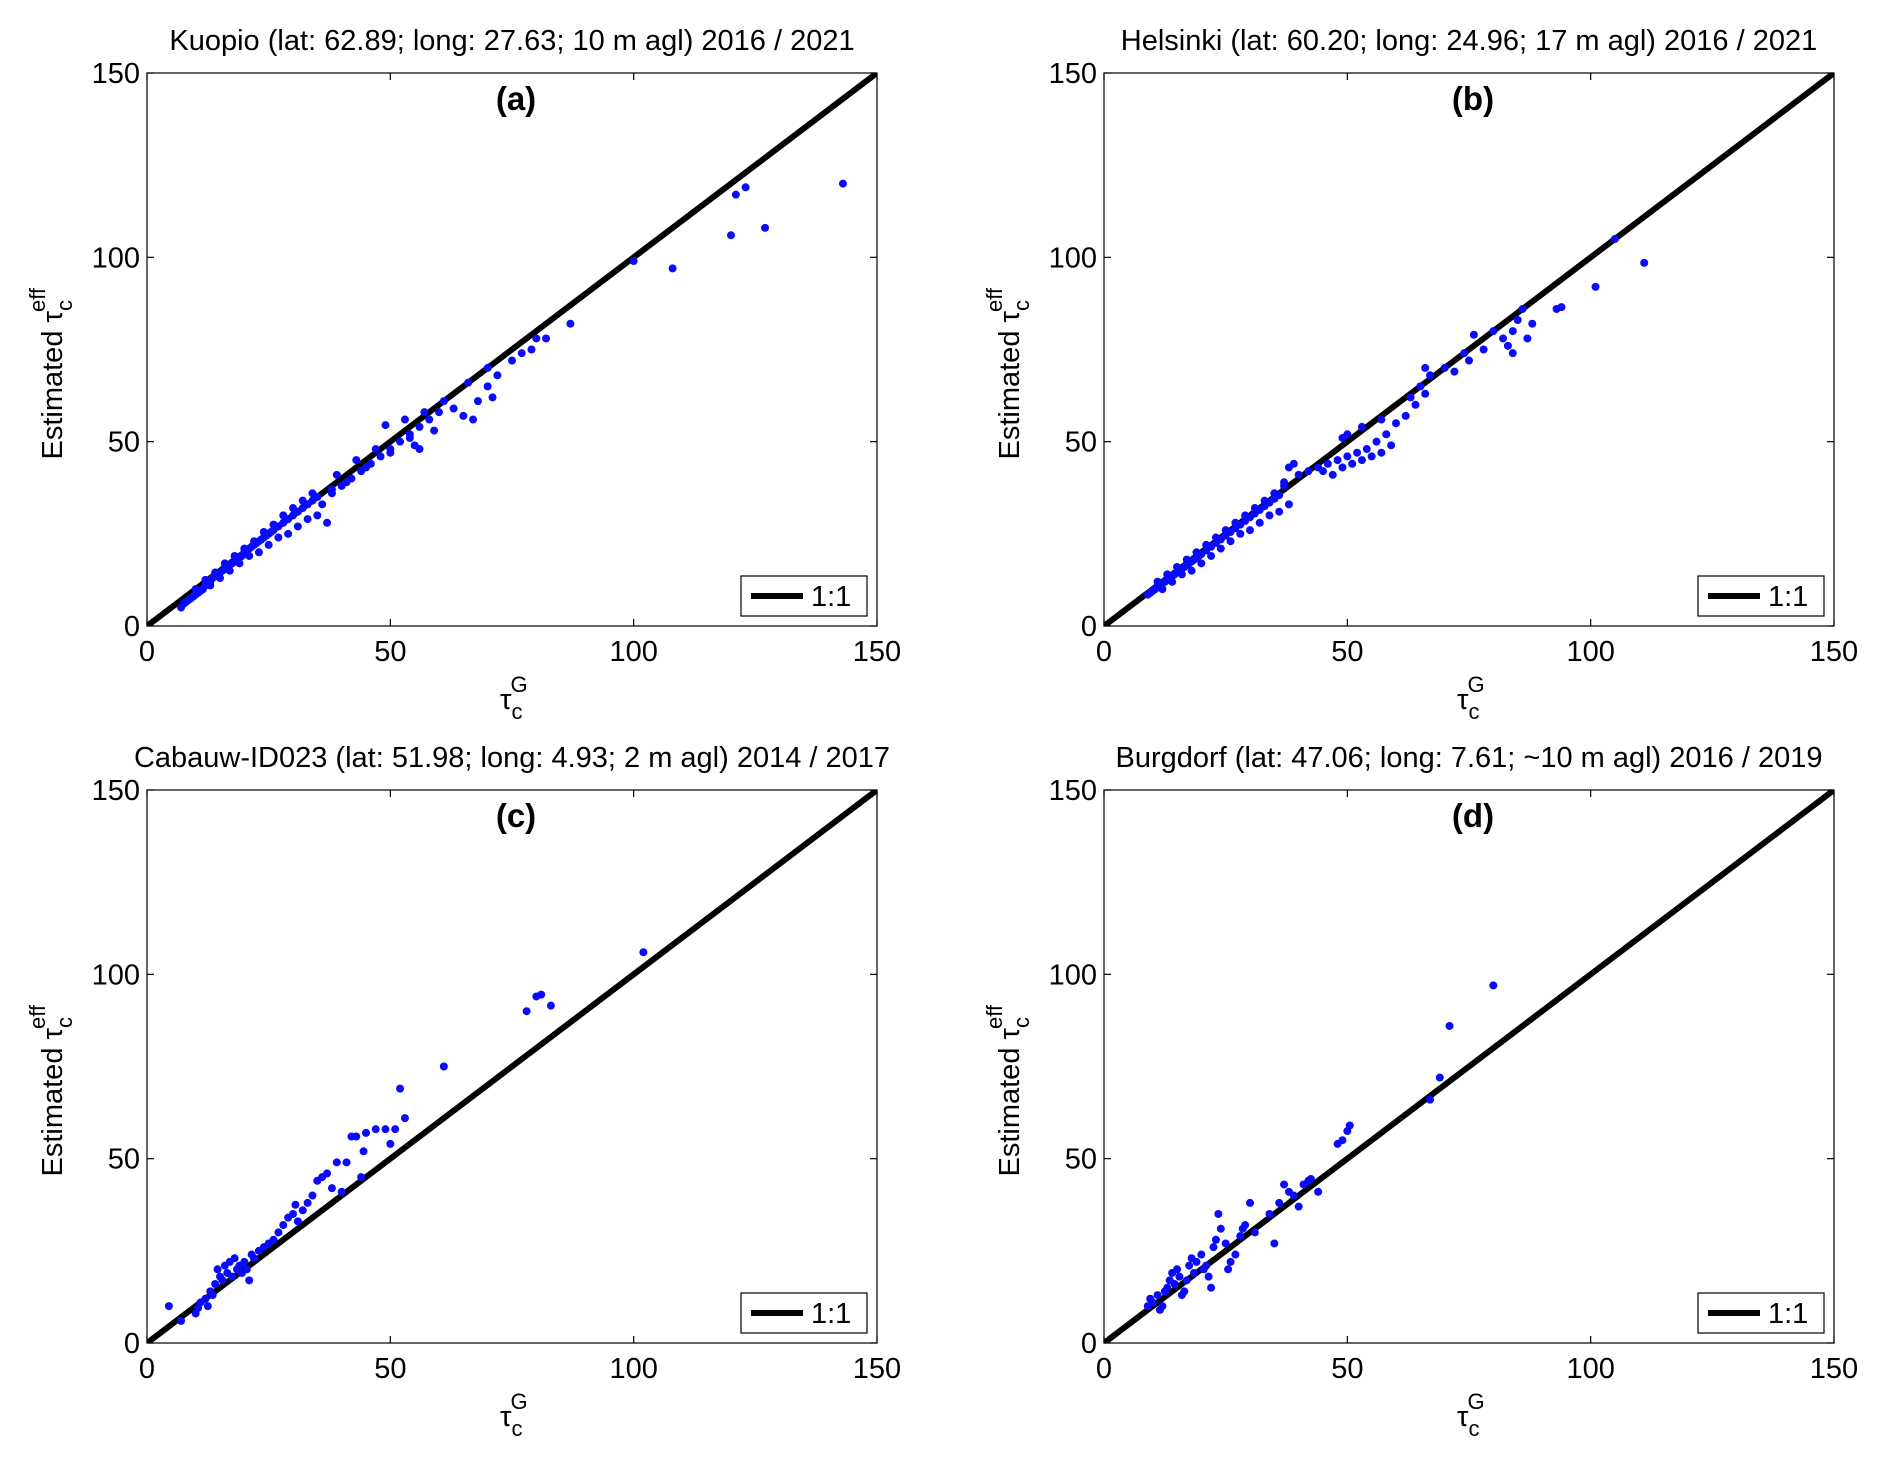 This screenshot has width=1892, height=1459. What do you see at coordinates (116, 258) in the screenshot?
I see `y-tick-label: 100` at bounding box center [116, 258].